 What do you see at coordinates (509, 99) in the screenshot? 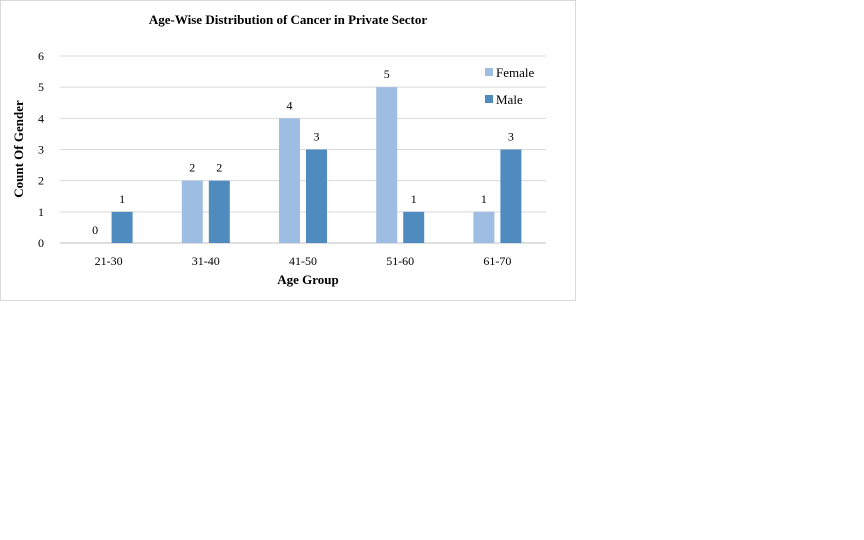
I see `legend-label-male: Male` at bounding box center [509, 99].